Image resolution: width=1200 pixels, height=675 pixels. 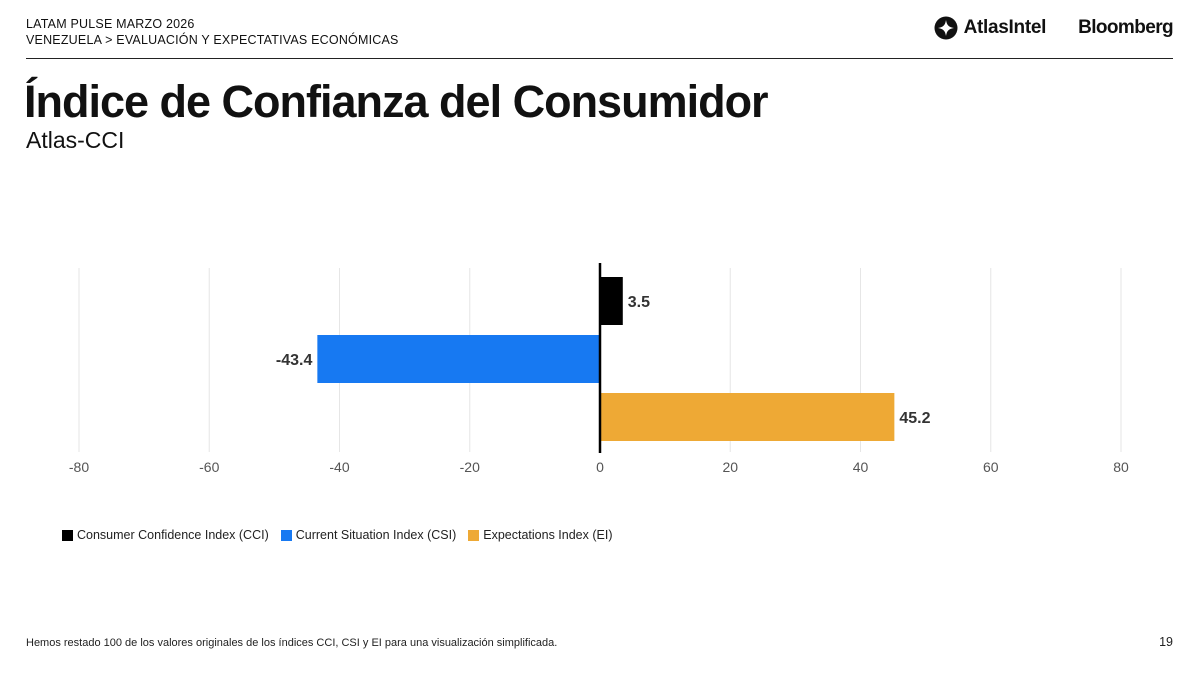 I want to click on x-tick-label: -40, so click(x=339, y=467).